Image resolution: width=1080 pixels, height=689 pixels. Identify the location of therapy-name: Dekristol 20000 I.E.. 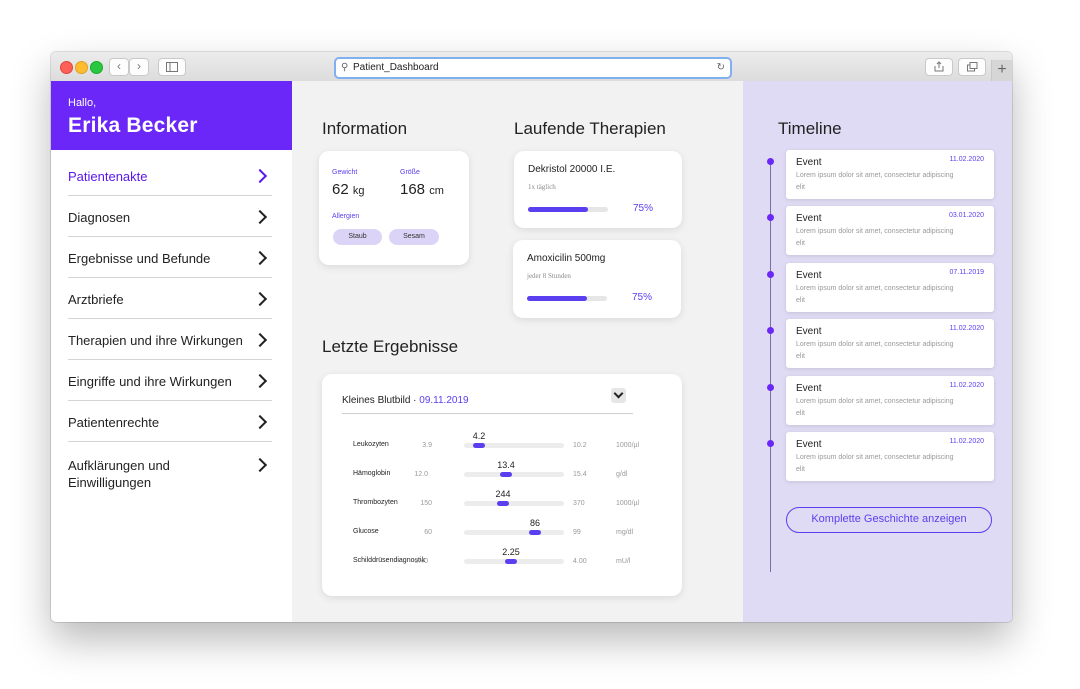
(572, 169).